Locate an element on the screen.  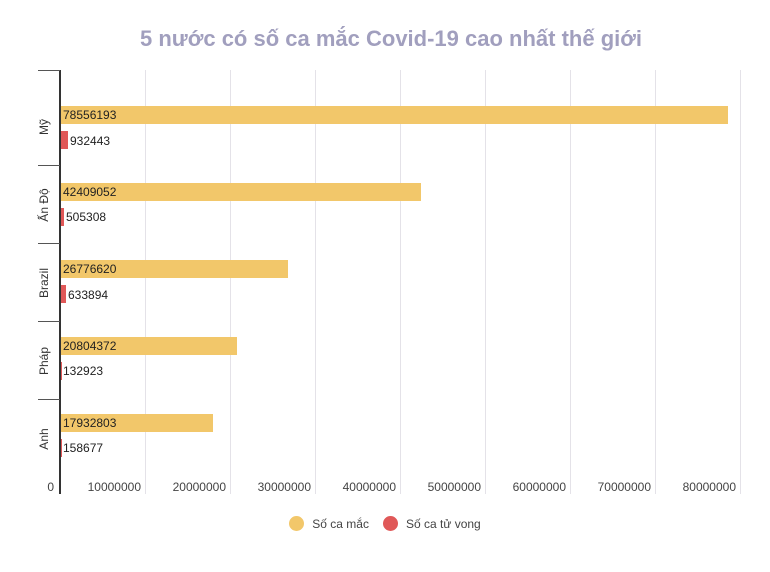
legend-item-cases: Số ca mắc is located at coordinates (329, 523).